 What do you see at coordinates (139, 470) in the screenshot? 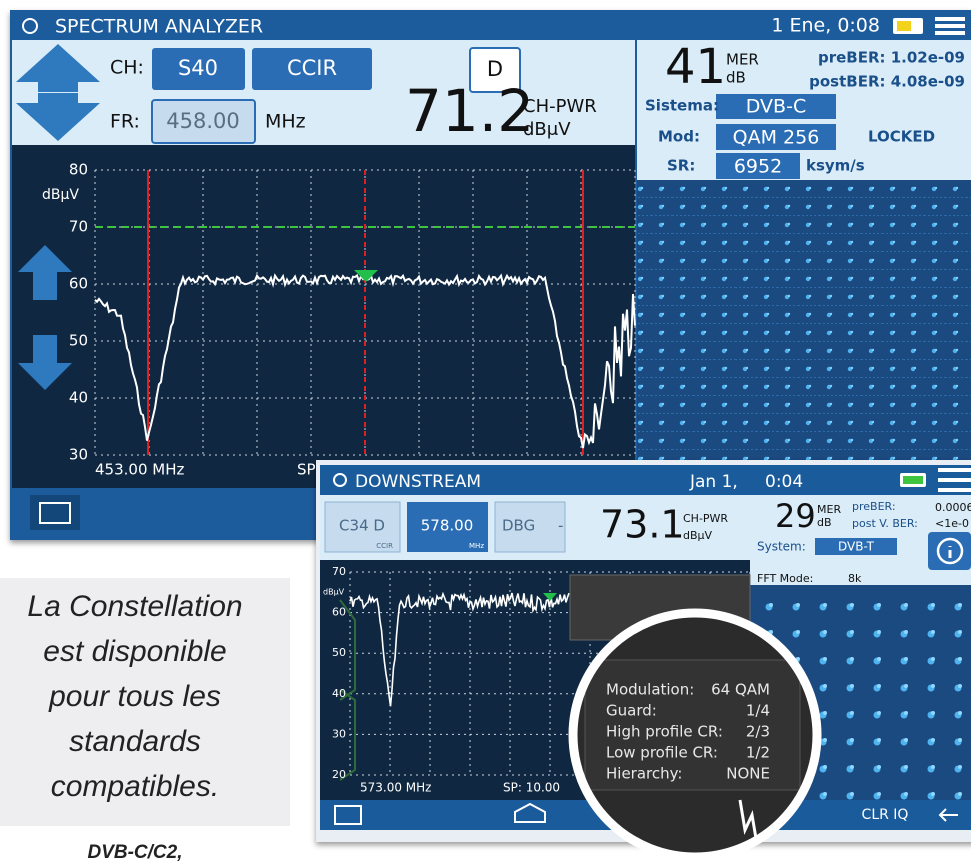
I see `label: 453.00 MHz` at bounding box center [139, 470].